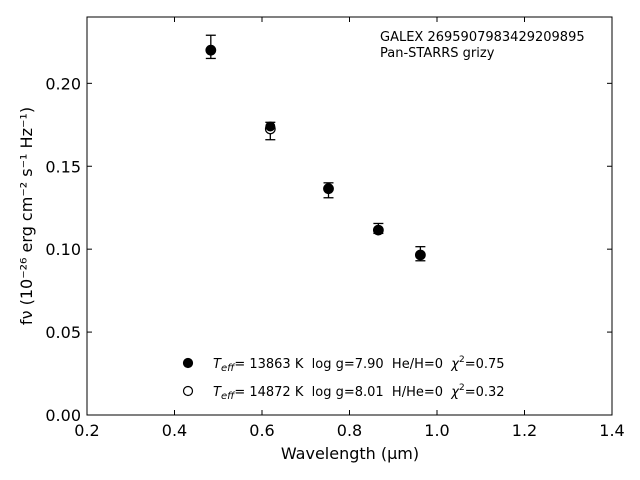 This screenshot has height=480, width=640. Describe the element at coordinates (437, 53) in the screenshot. I see `annotation-line-2: Pan-STARRS grizy` at that location.